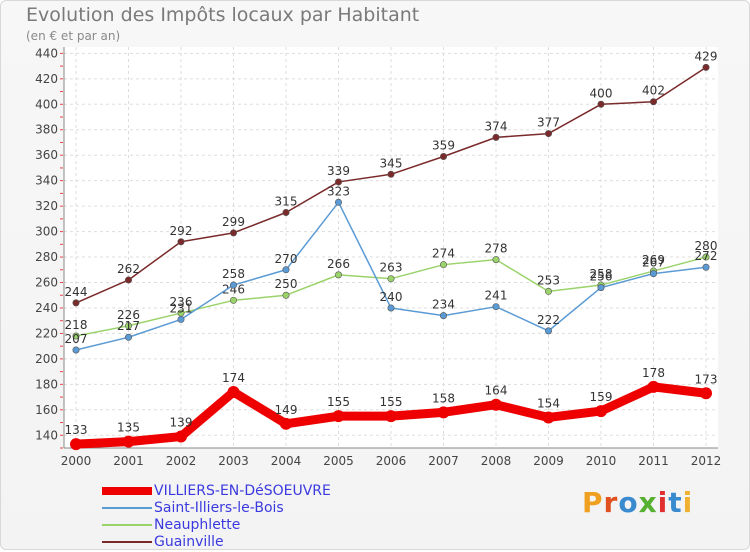  I want to click on data-label: 234, so click(443, 305).